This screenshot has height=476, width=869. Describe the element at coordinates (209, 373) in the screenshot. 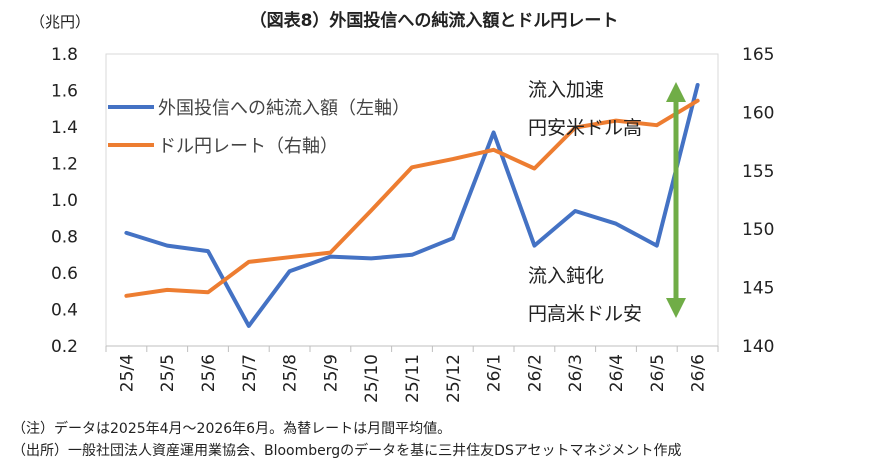

I see `x-tick-label: 25/6` at that location.